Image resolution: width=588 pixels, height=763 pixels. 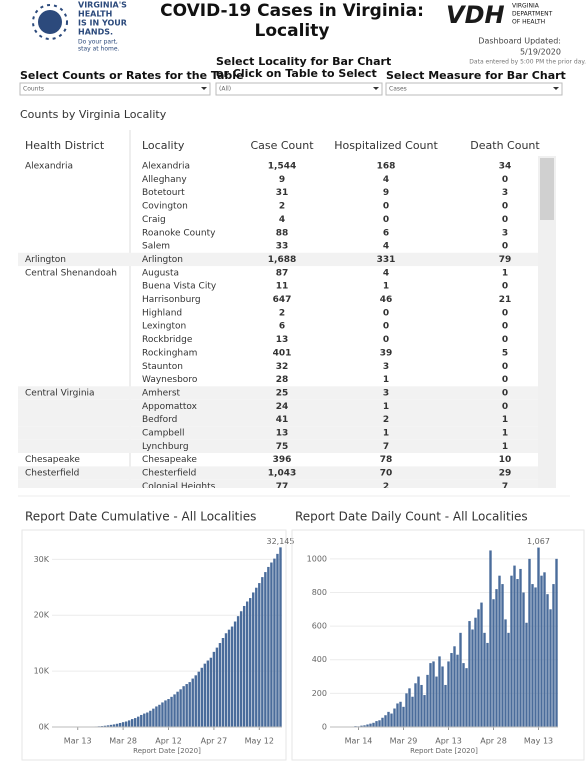 What do you see at coordinates (115, 89) in the screenshot?
I see `dropdown: Counts` at bounding box center [115, 89].